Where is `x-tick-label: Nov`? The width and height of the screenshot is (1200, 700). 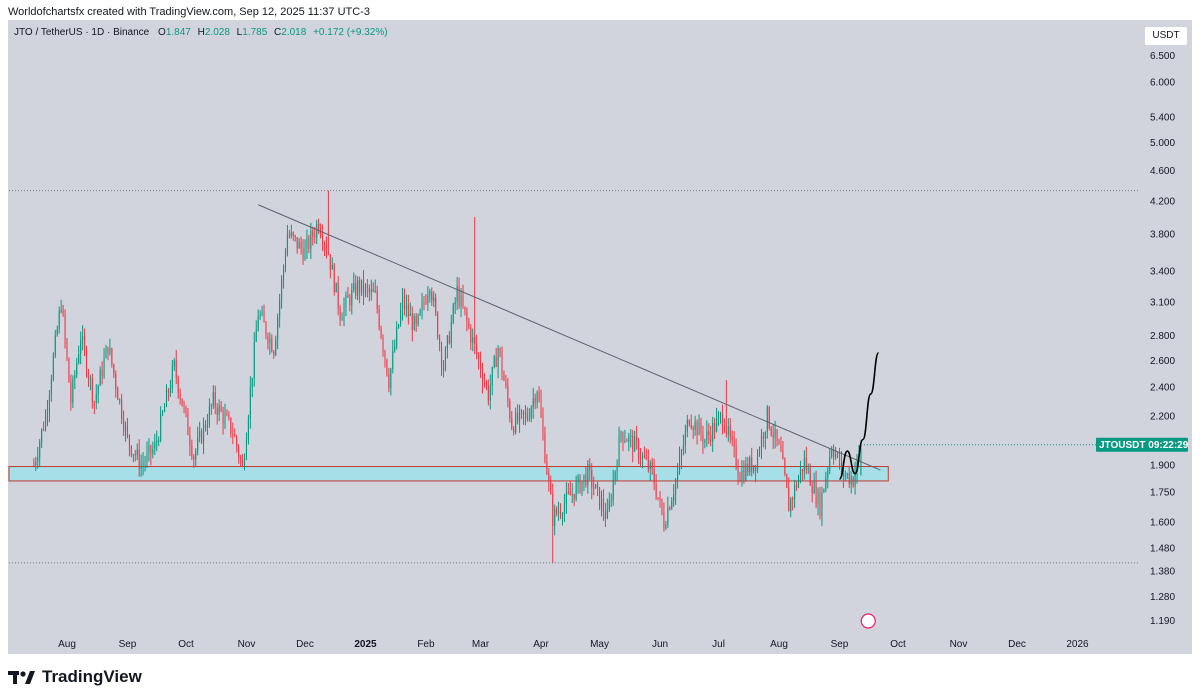
x-tick-label: Nov is located at coordinates (959, 644).